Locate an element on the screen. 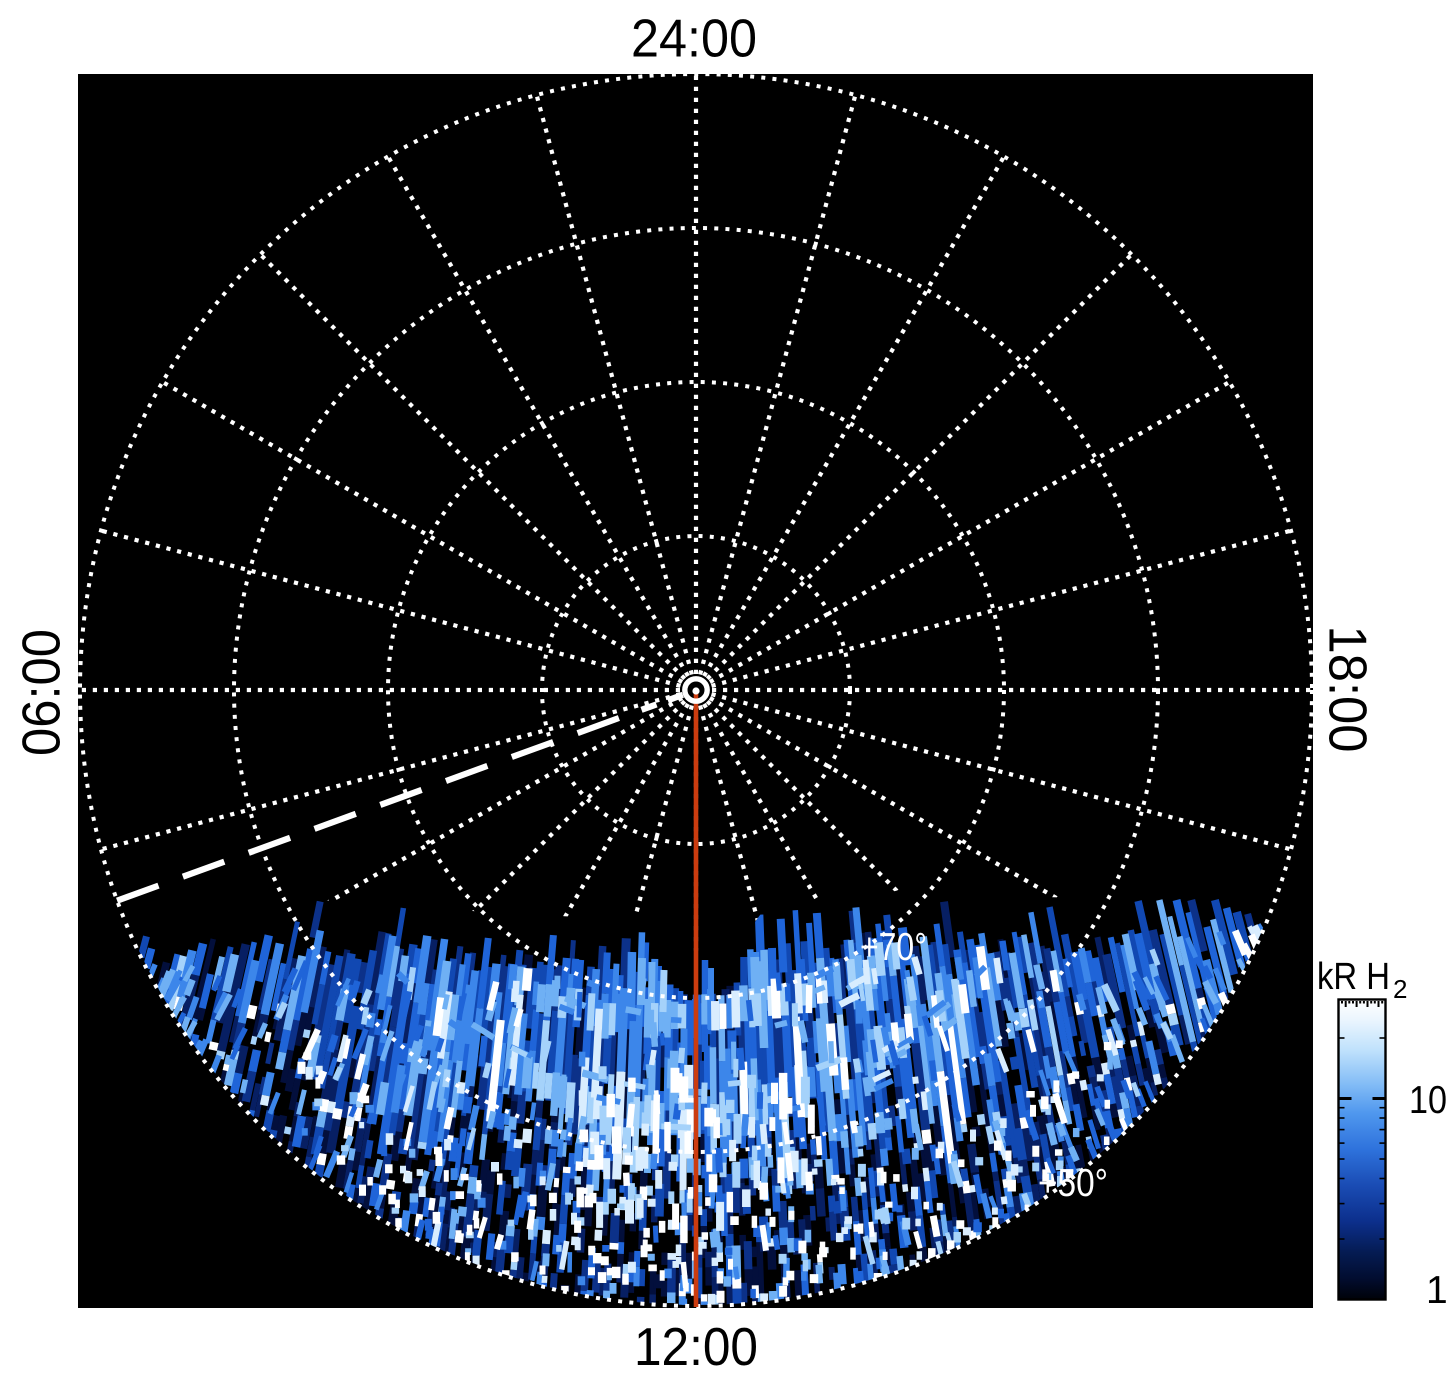 The height and width of the screenshot is (1384, 1447). svg-text: +50° is located at coordinates (1073, 1183).